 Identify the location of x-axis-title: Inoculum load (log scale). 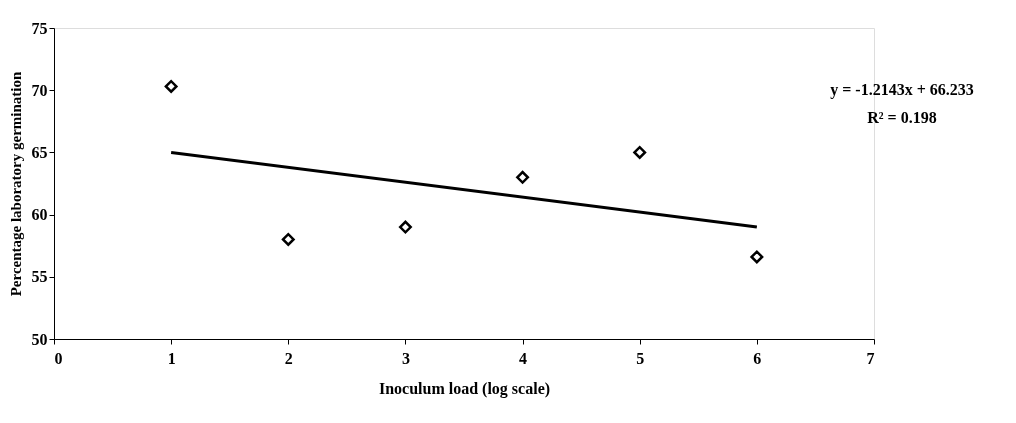
(464, 388).